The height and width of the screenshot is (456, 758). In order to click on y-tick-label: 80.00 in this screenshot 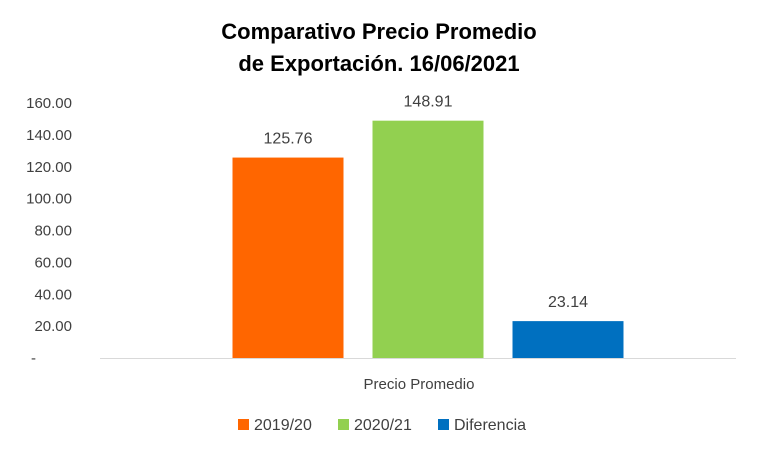, I will do `click(53, 231)`.